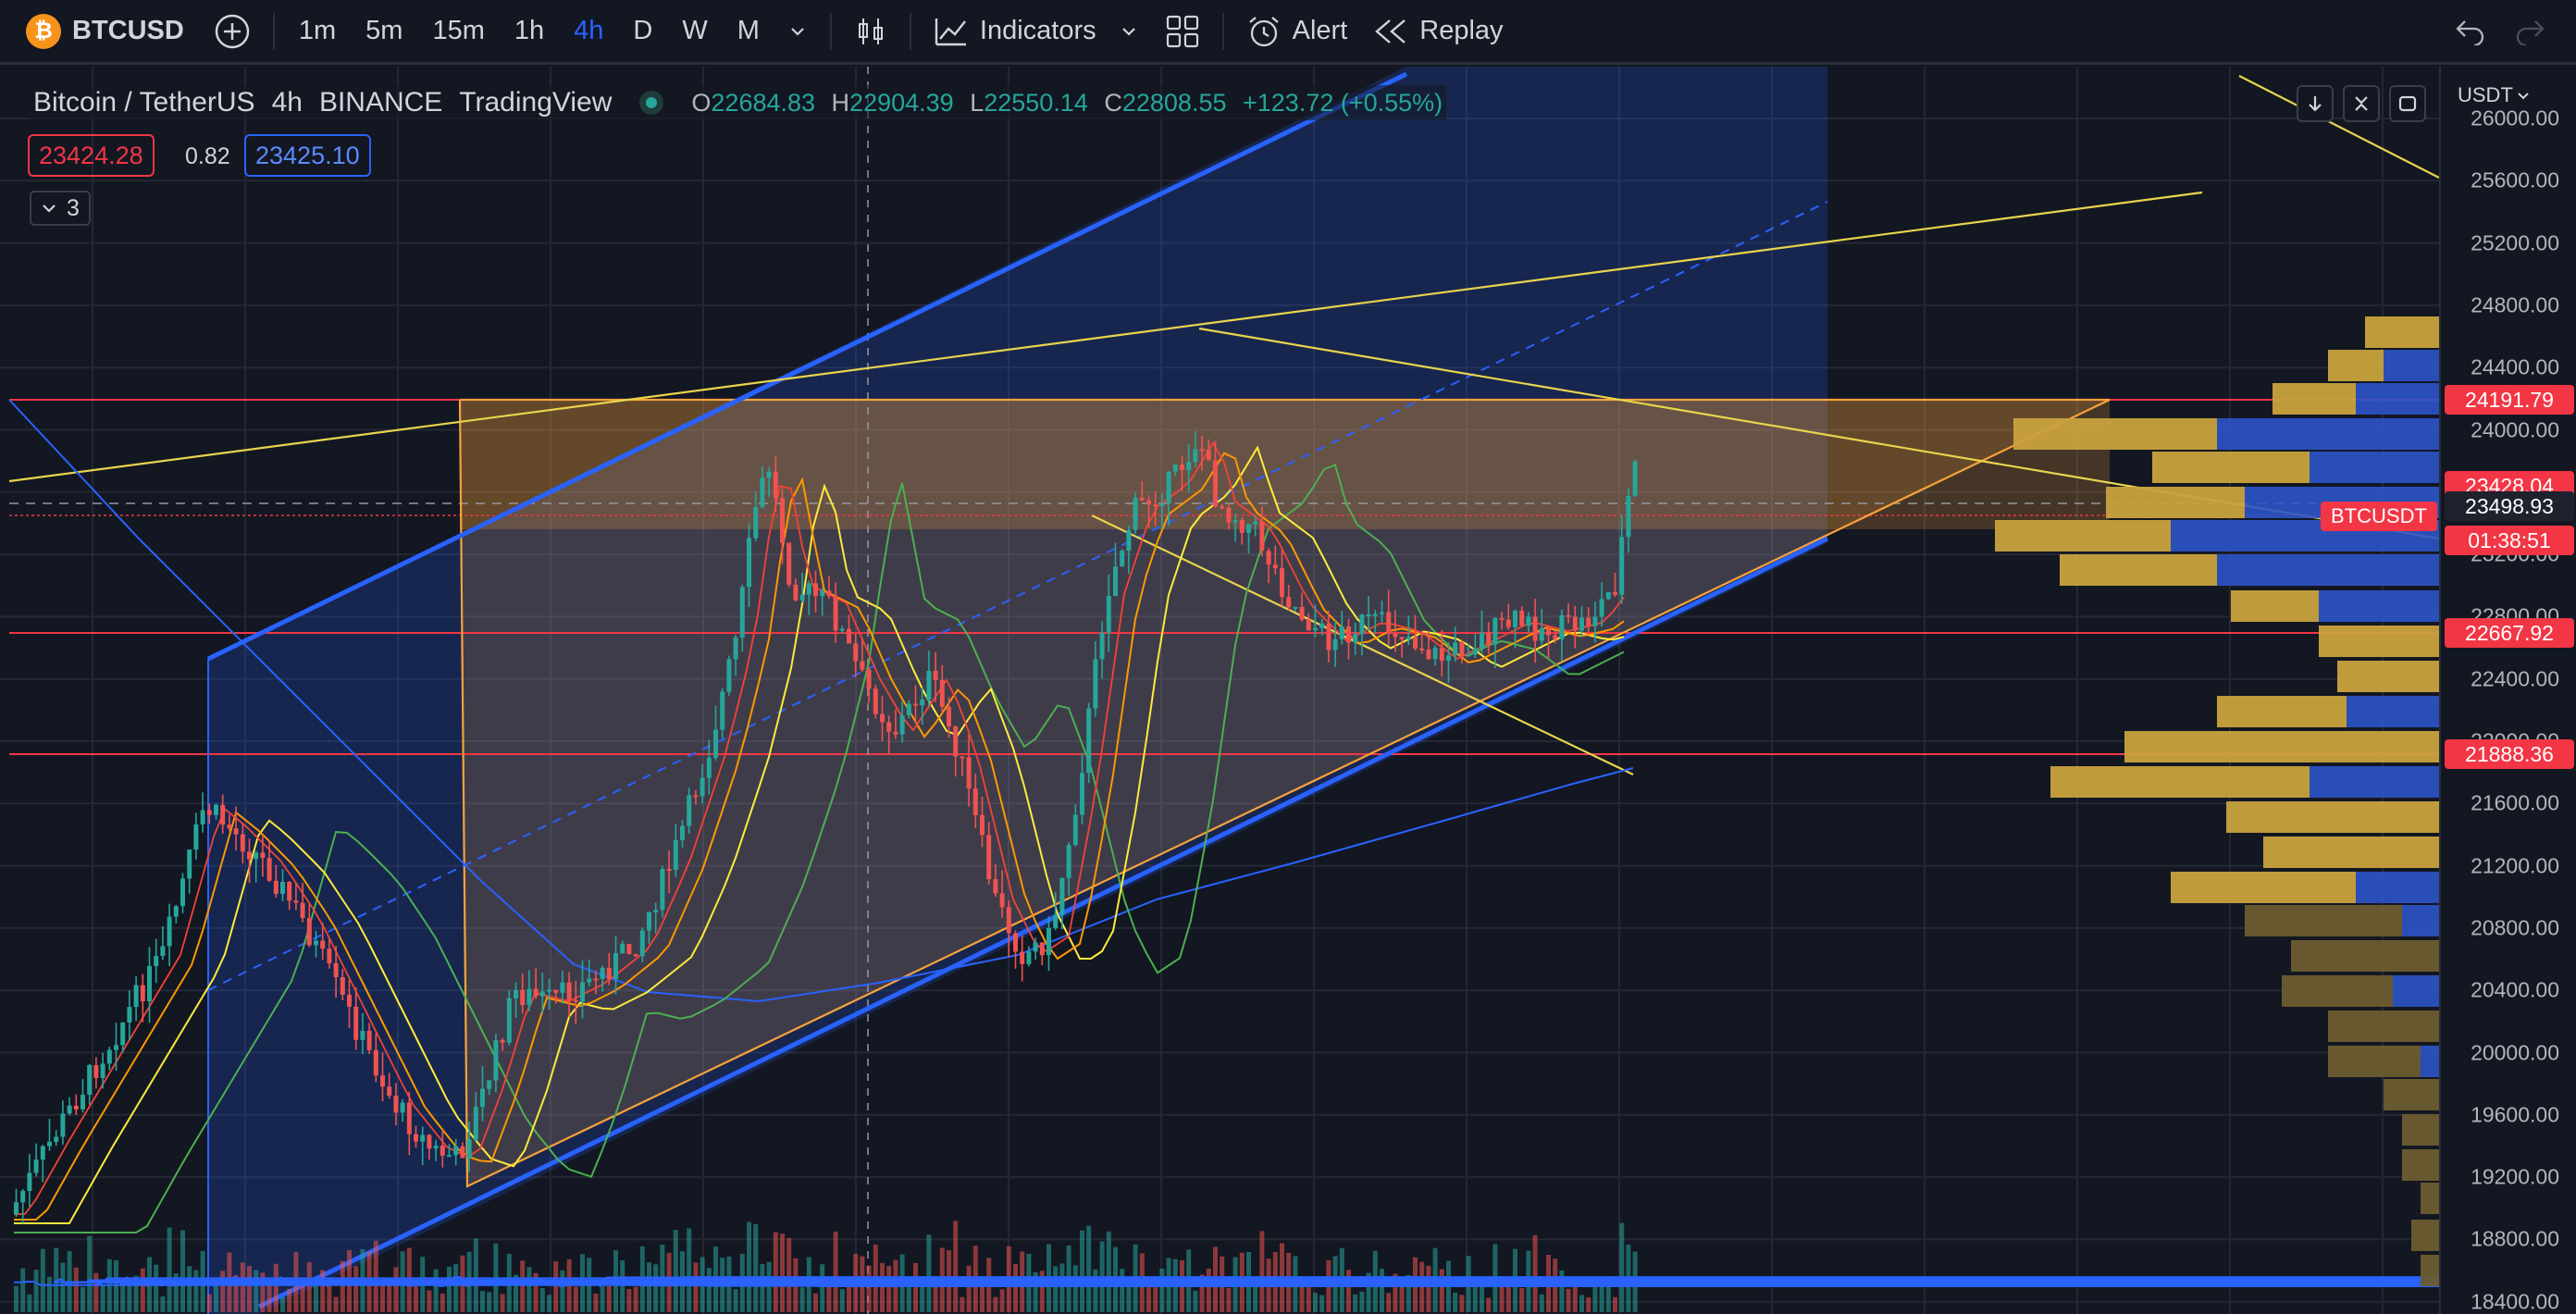 Image resolution: width=2576 pixels, height=1314 pixels. Describe the element at coordinates (2515, 429) in the screenshot. I see `price-tick-label: 24000.00` at that location.